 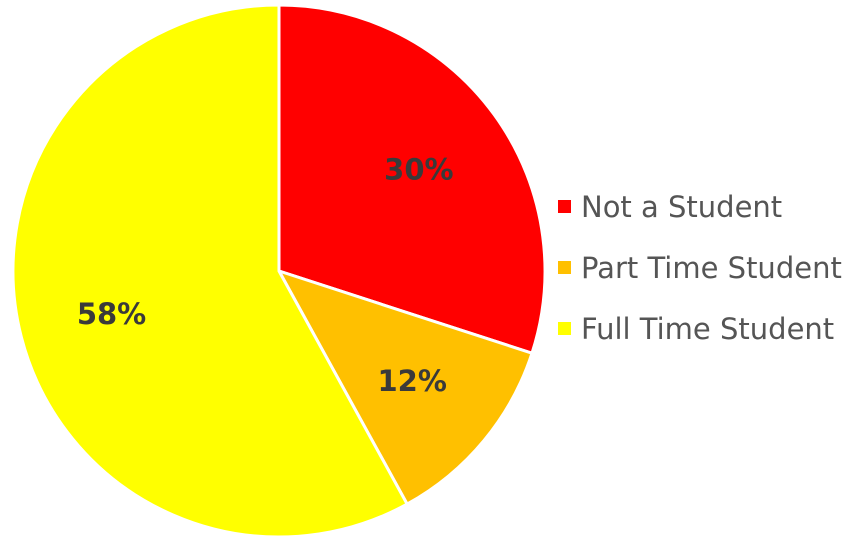 I want to click on legend-label-full-time-student: Full Time Student, so click(x=708, y=328).